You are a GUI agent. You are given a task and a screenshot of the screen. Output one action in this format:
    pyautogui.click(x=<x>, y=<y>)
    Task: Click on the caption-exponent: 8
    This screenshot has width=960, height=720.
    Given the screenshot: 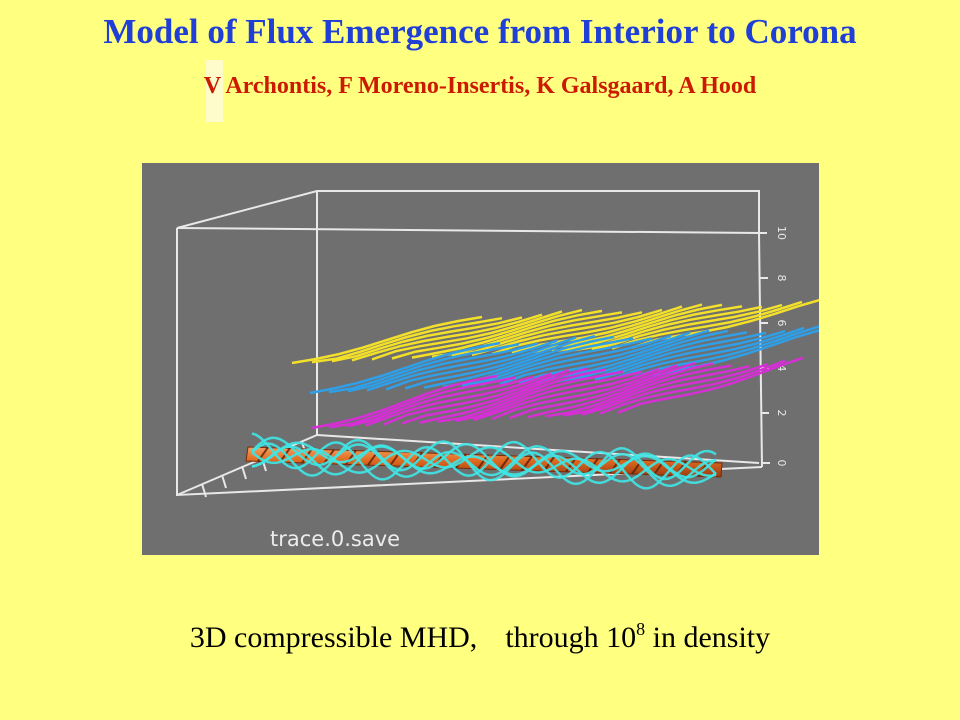 What is the action you would take?
    pyautogui.click(x=641, y=629)
    